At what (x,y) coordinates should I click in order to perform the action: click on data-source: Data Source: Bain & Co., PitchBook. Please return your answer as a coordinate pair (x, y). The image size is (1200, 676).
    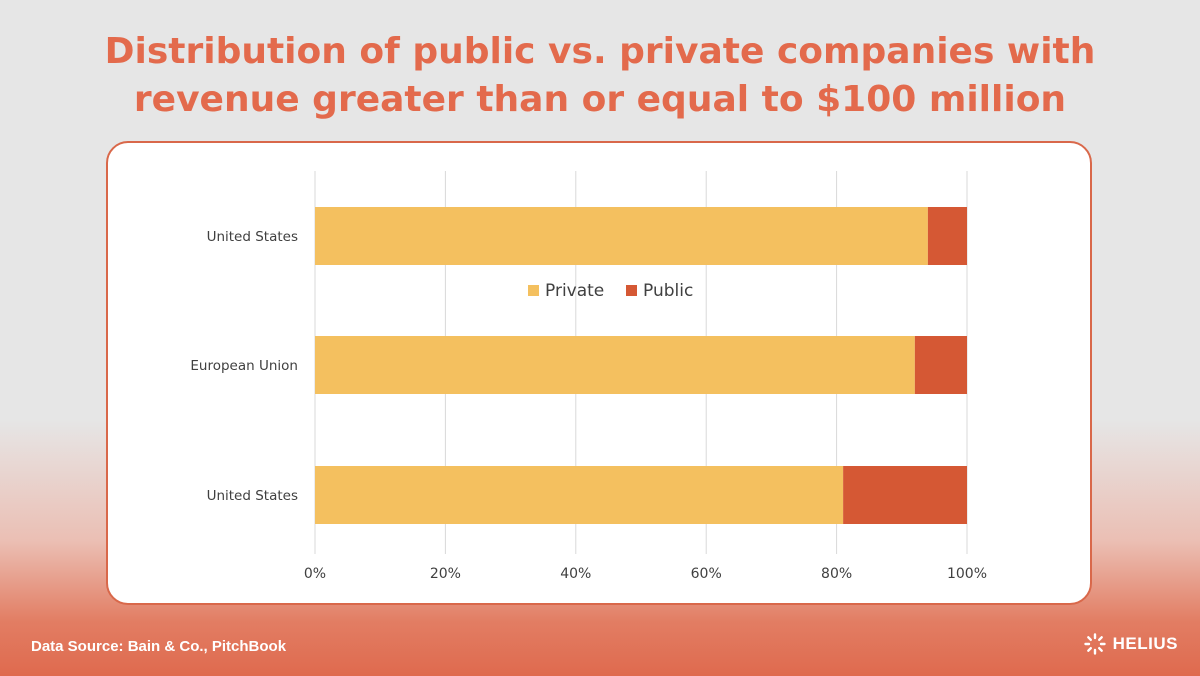
    Looking at the image, I should click on (159, 646).